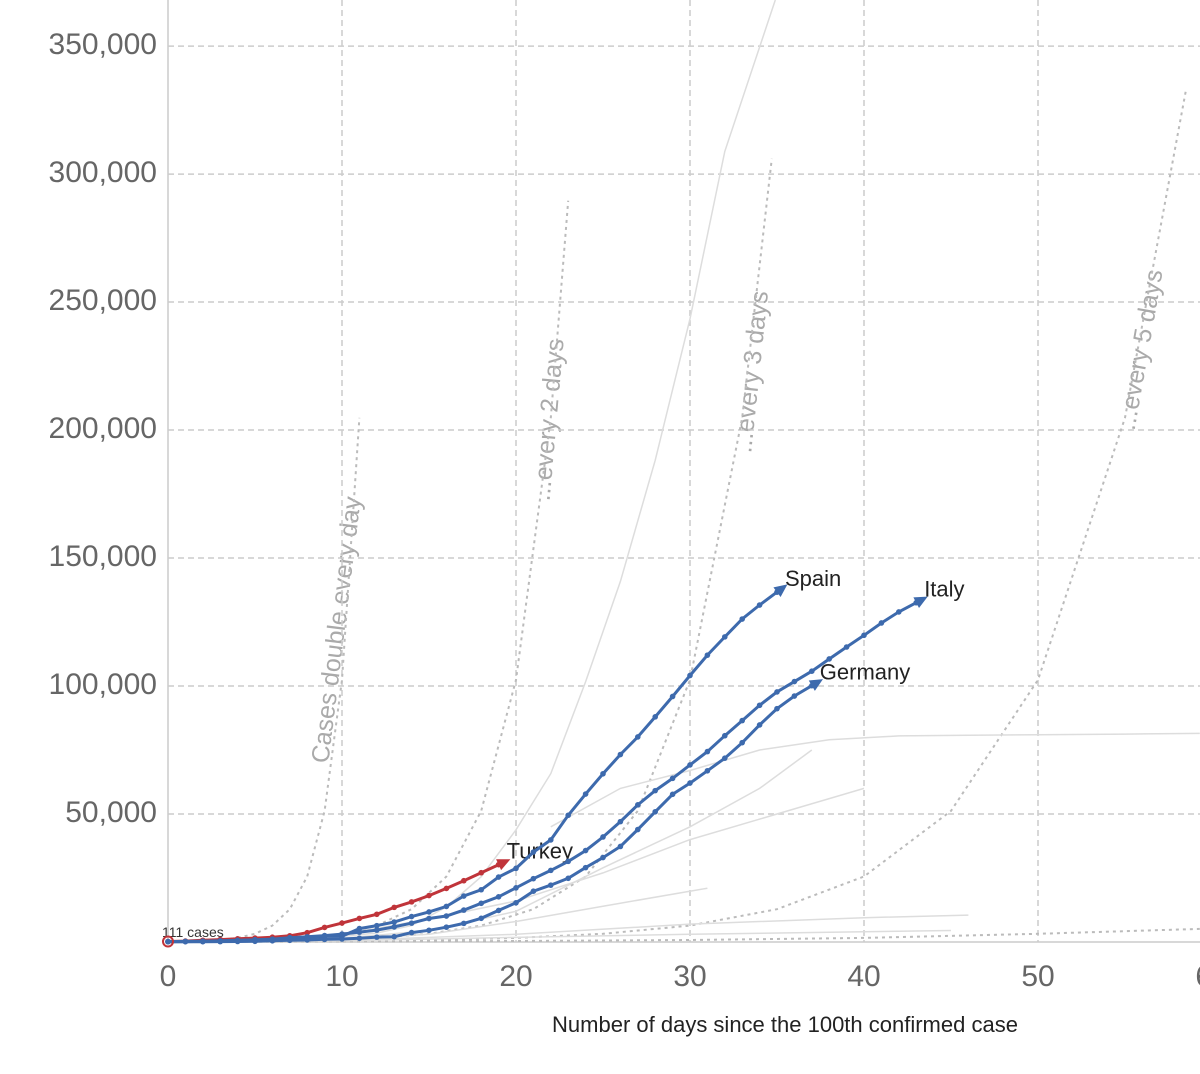  Describe the element at coordinates (1141, 349) in the screenshot. I see `reference-label: ...every 5 days` at that location.